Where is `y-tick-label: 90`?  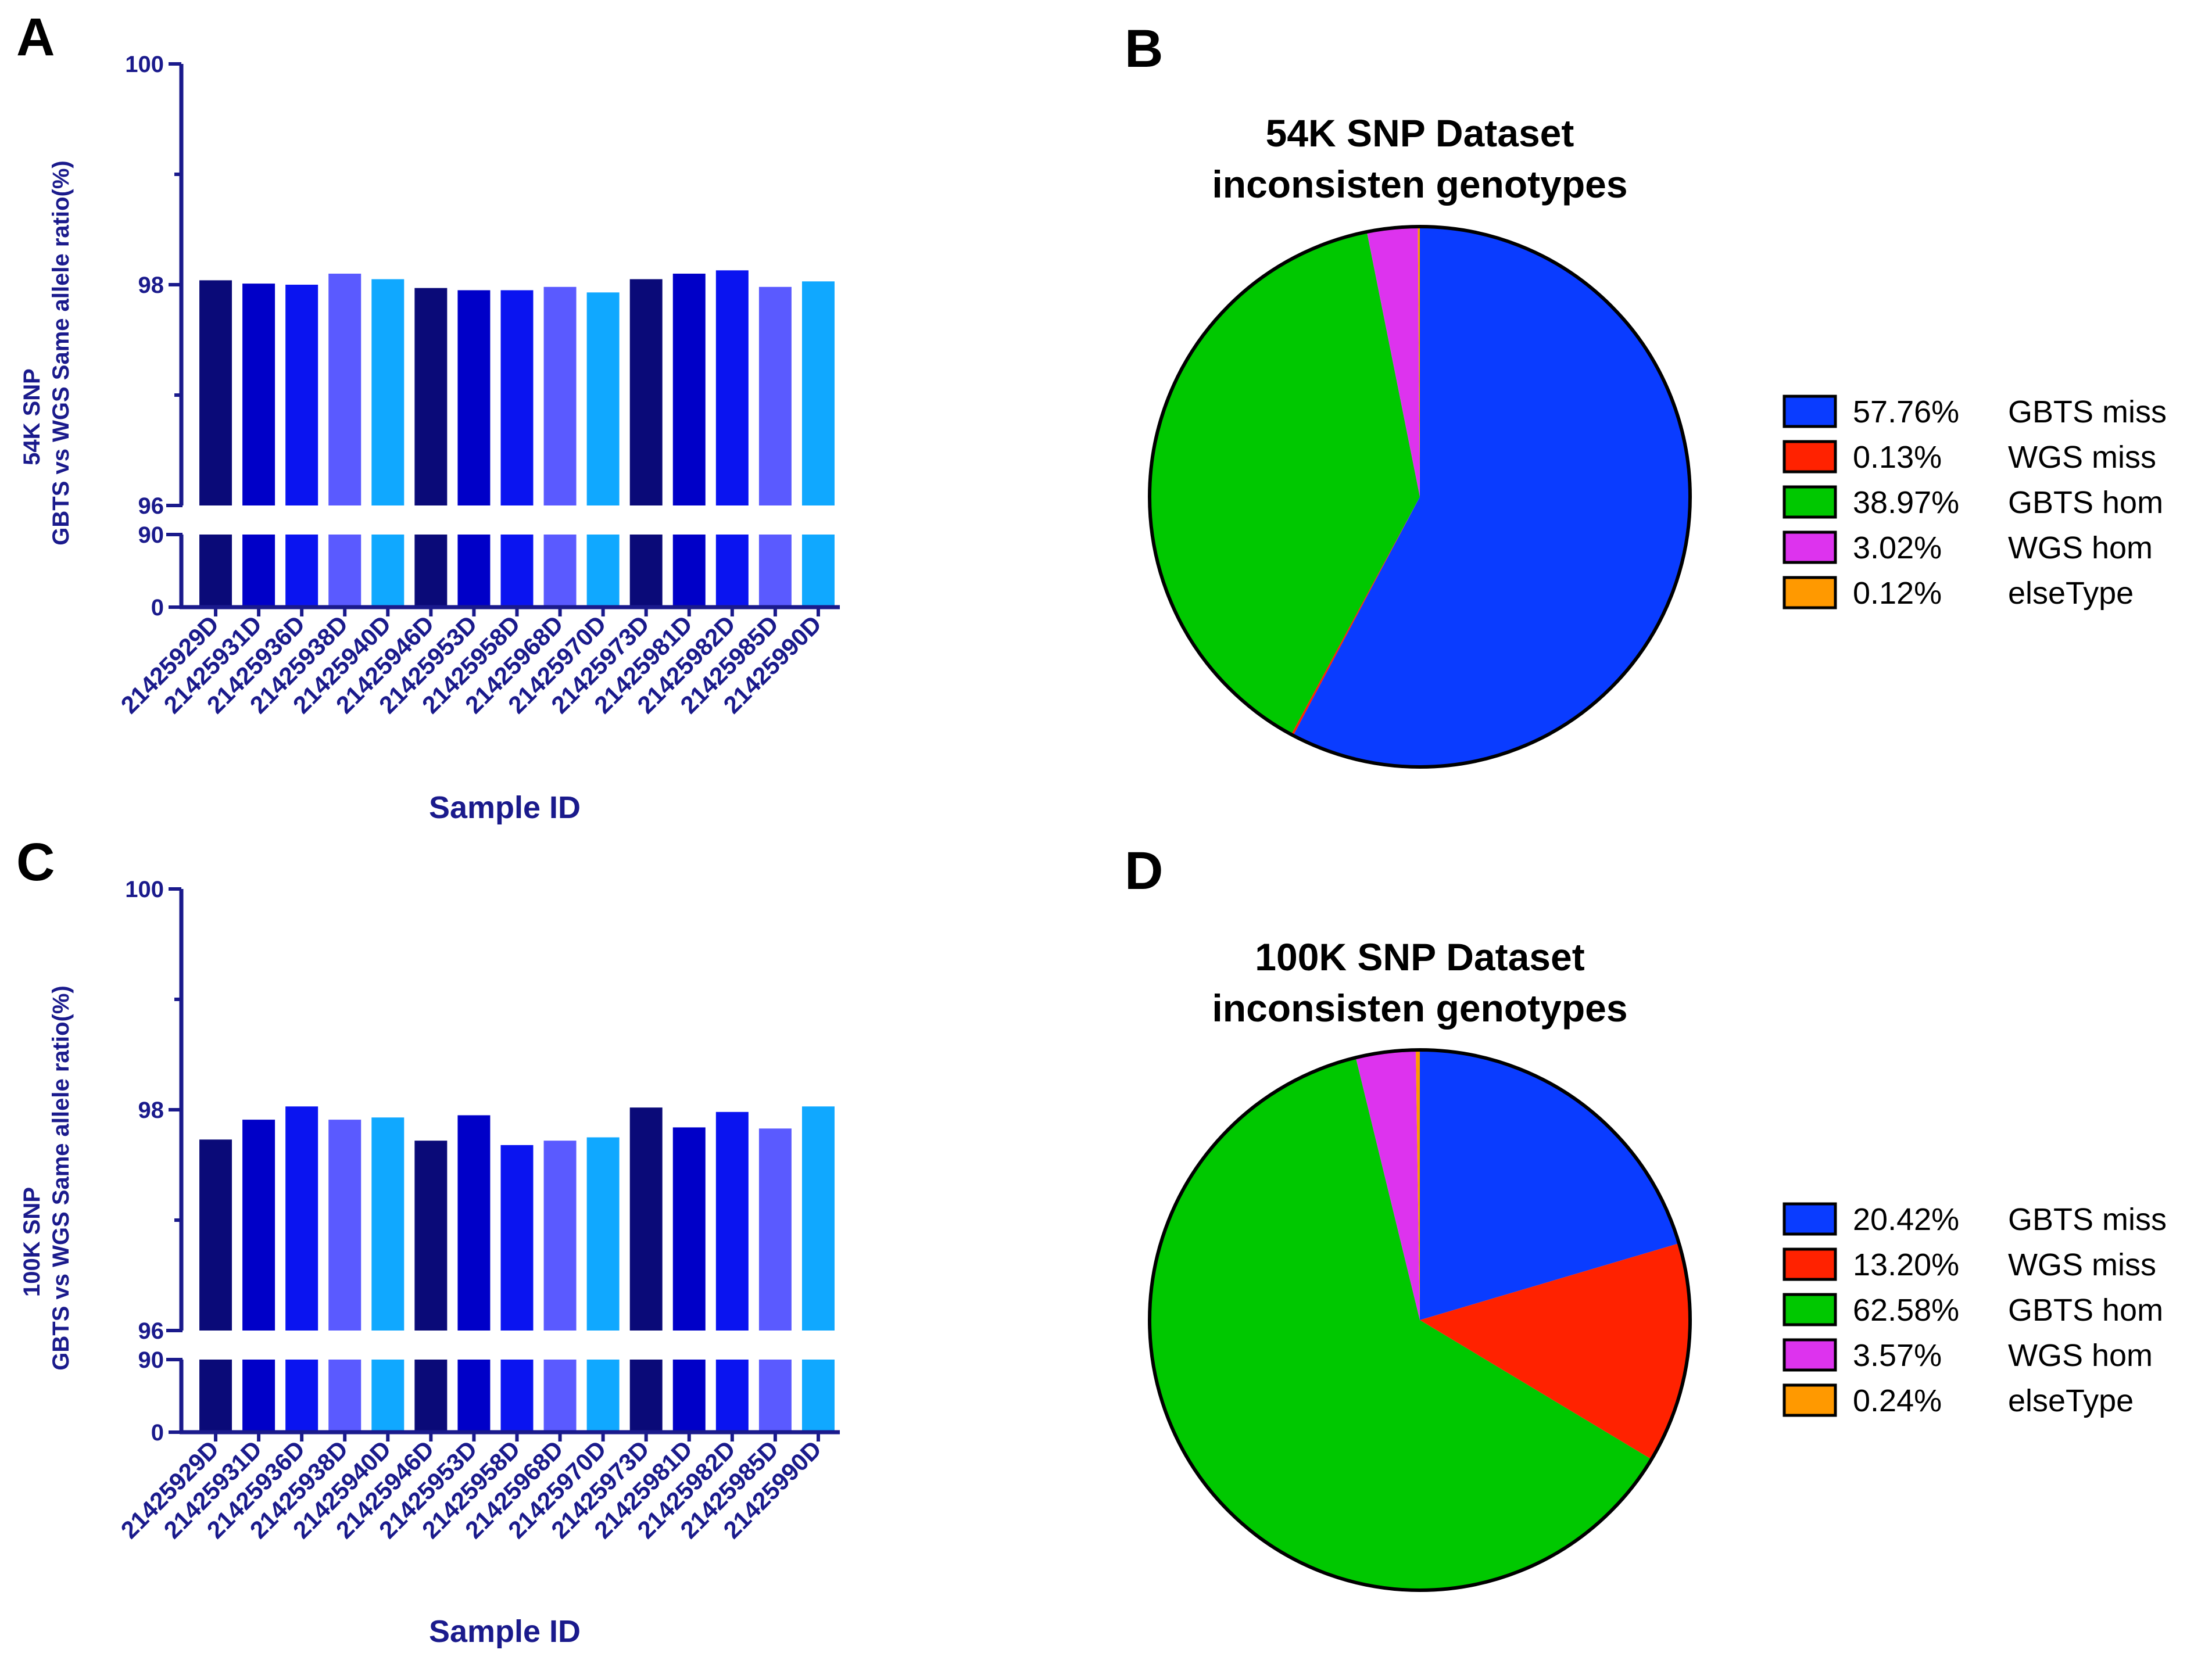 y-tick-label: 90 is located at coordinates (151, 535).